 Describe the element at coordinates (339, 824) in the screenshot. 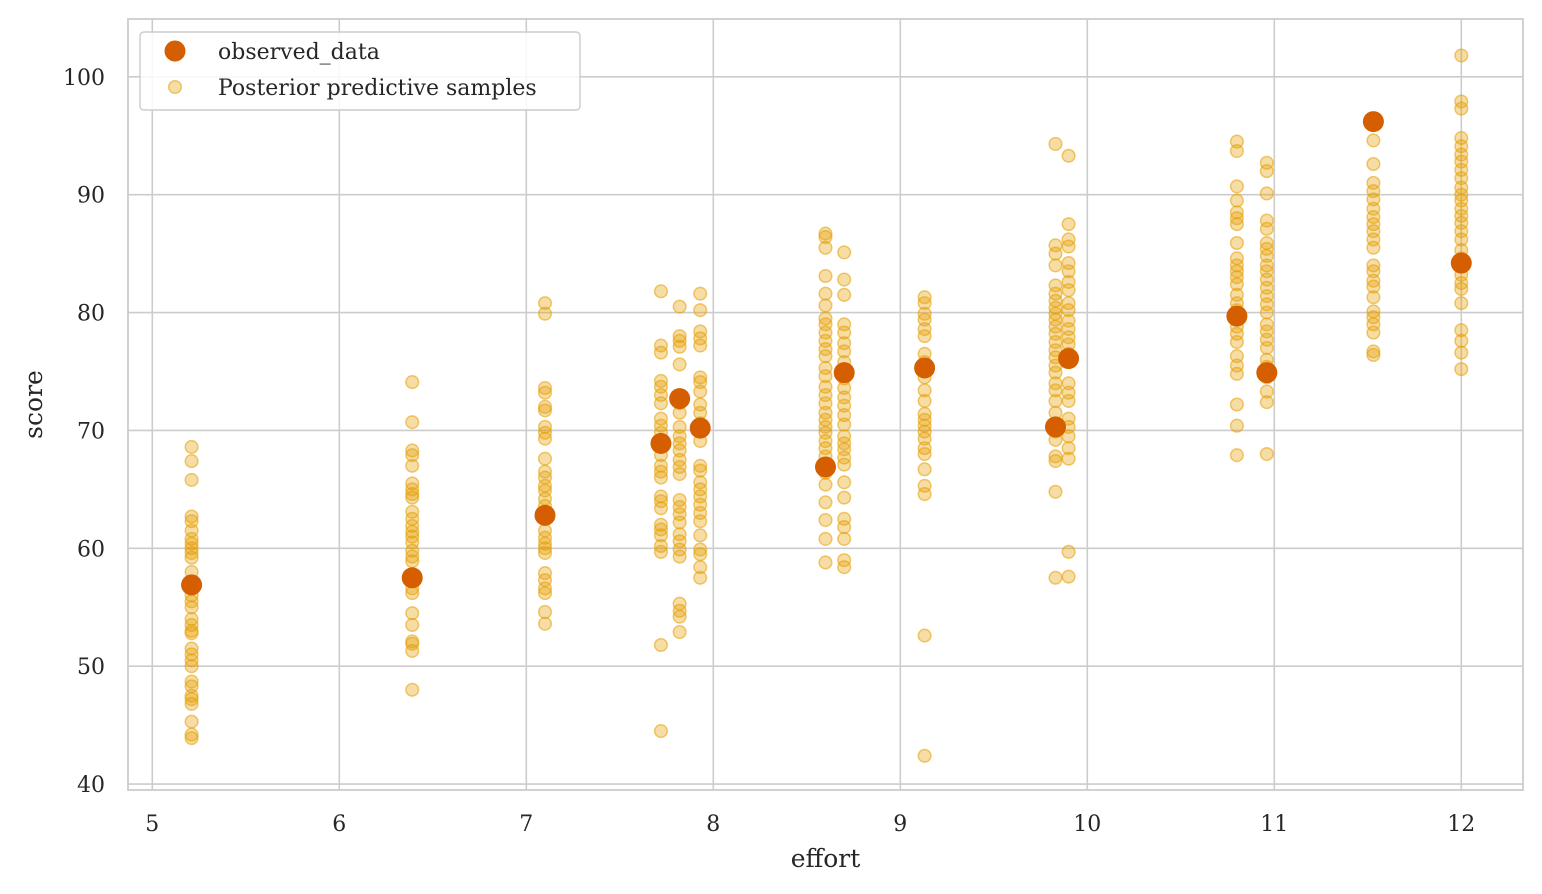

I see `x-tick-label: 6` at that location.